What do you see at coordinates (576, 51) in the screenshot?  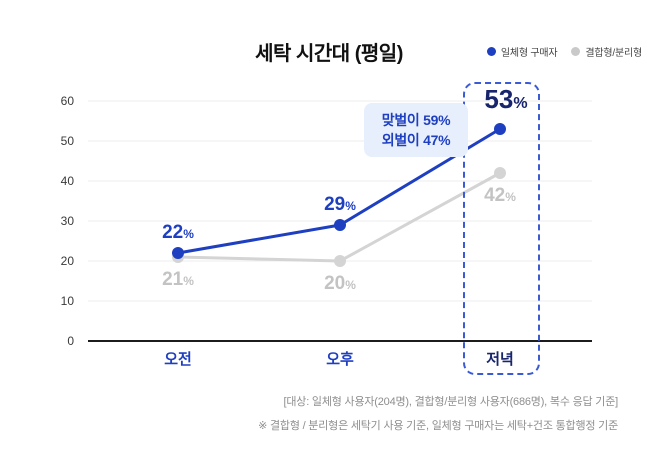 I see `legend-dot-combined-icon` at bounding box center [576, 51].